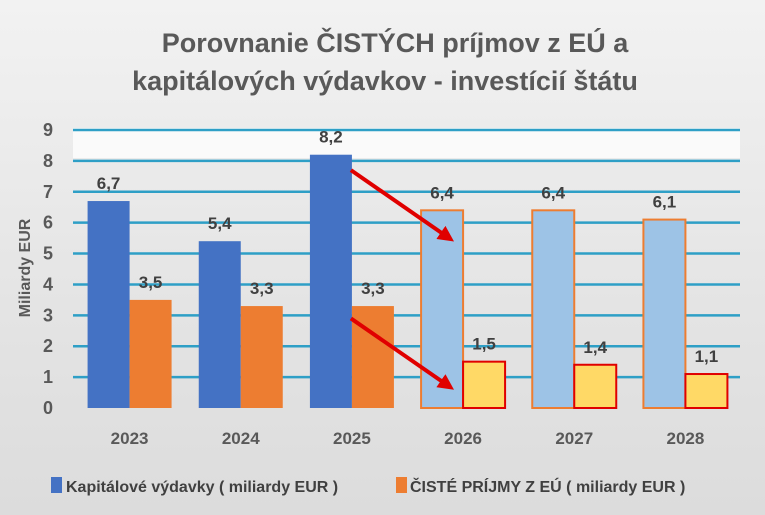 This screenshot has height=515, width=765. What do you see at coordinates (352, 438) in the screenshot?
I see `x-tick-label: 2025` at bounding box center [352, 438].